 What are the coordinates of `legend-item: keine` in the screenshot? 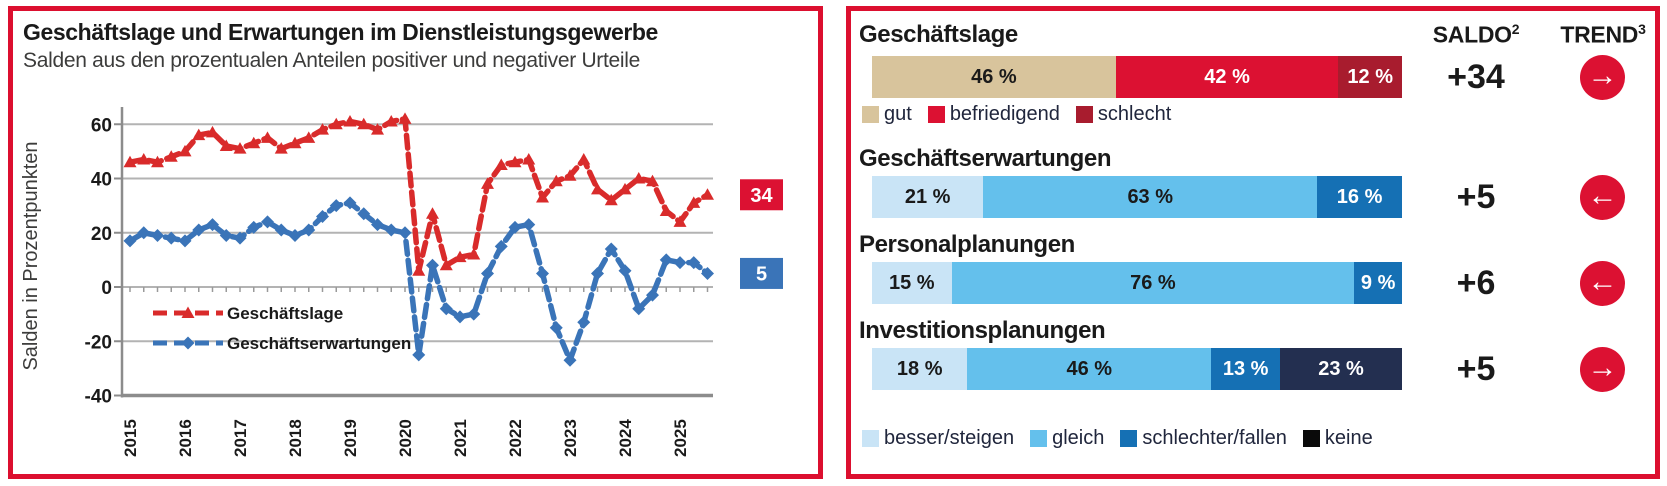 It's located at (1337, 438).